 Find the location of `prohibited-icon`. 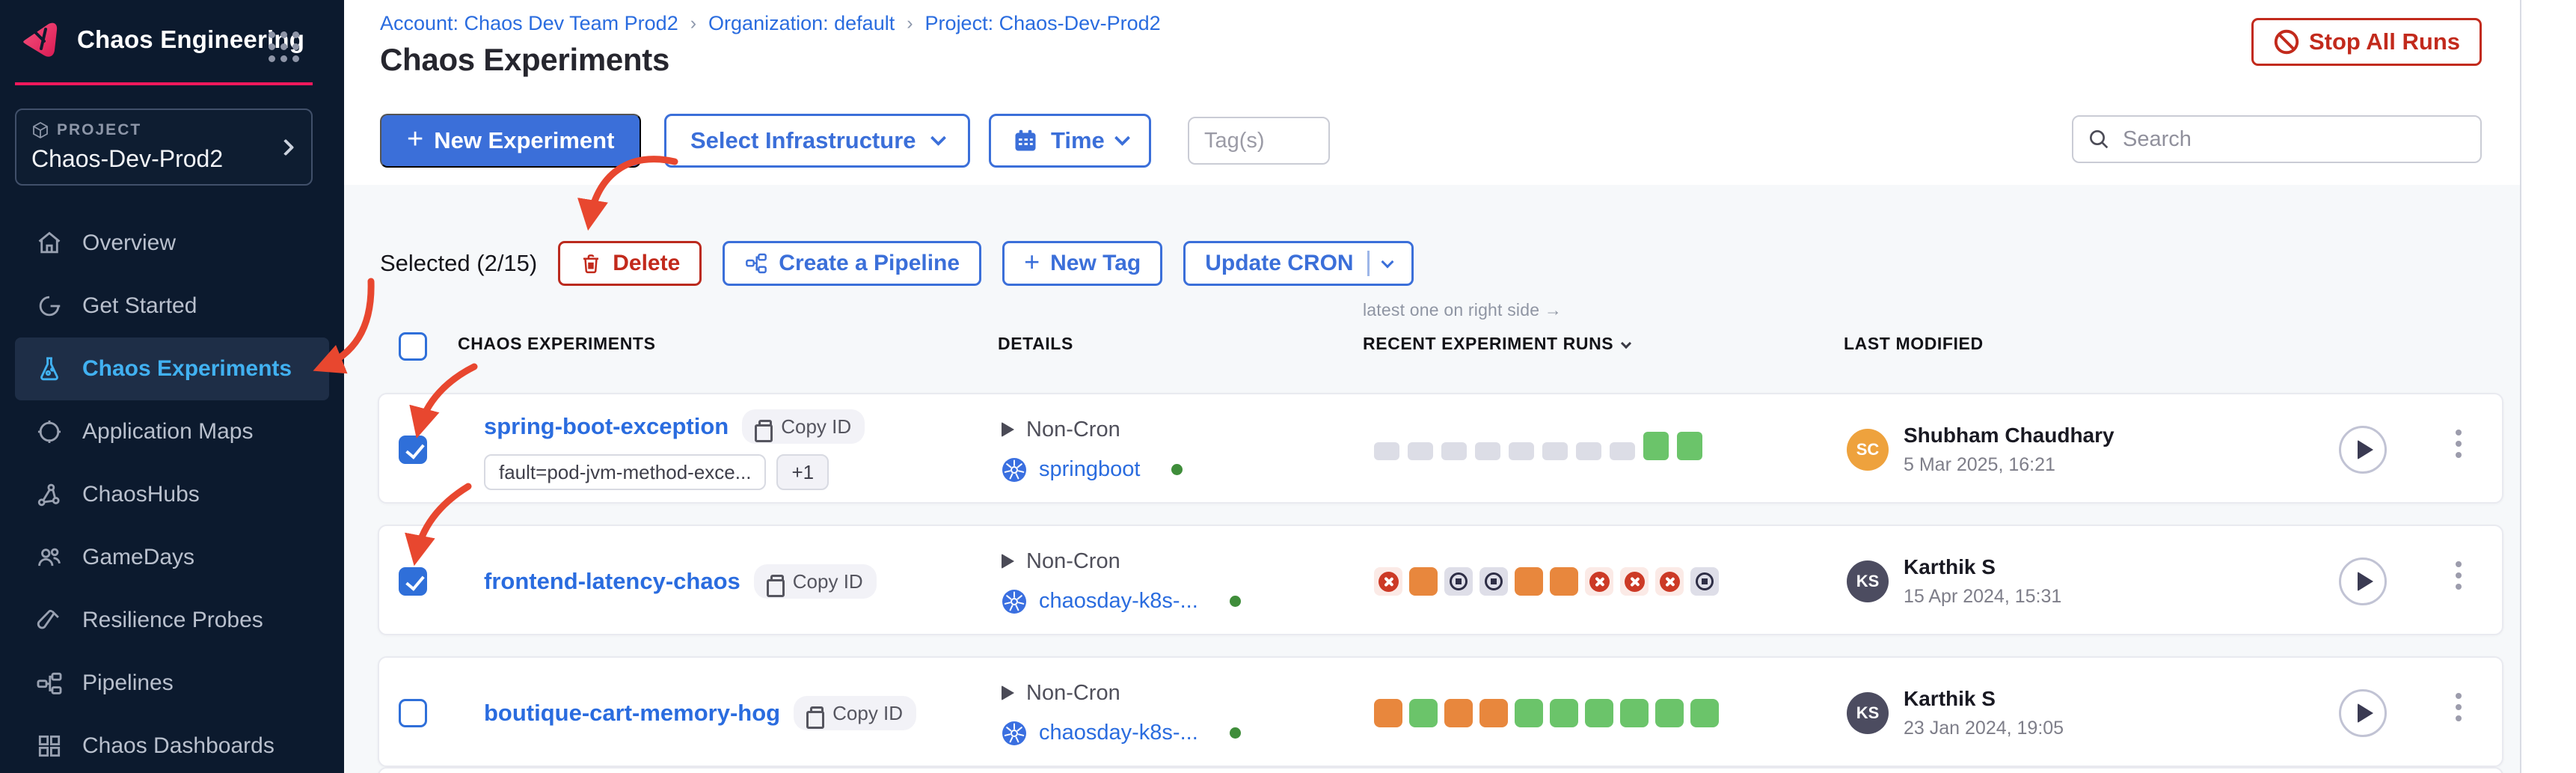

prohibited-icon is located at coordinates (2286, 42).